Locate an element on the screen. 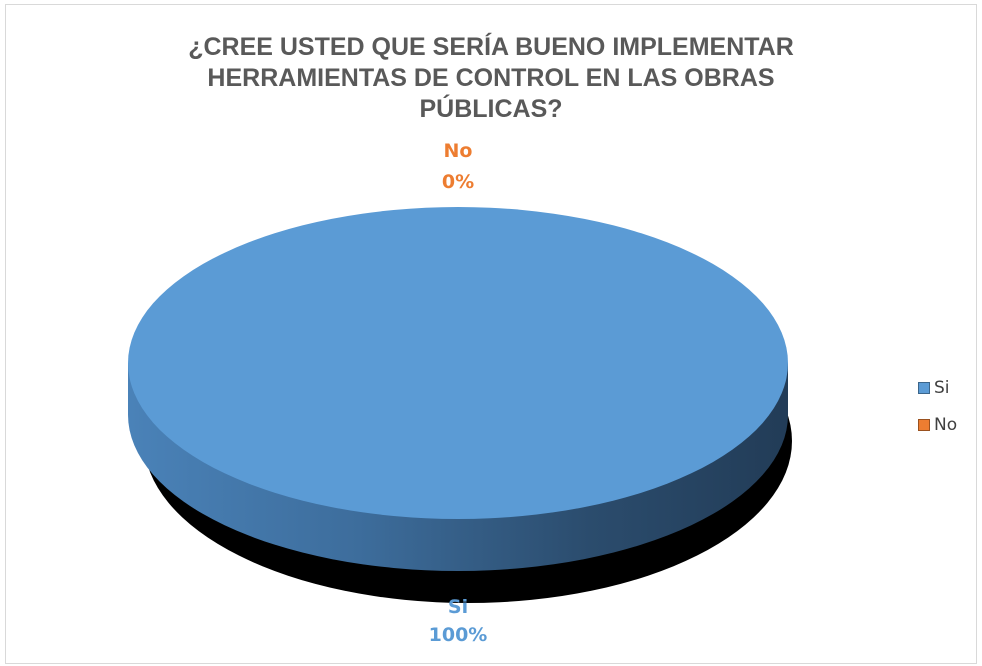 The image size is (982, 666). legend: Si No is located at coordinates (937, 411).